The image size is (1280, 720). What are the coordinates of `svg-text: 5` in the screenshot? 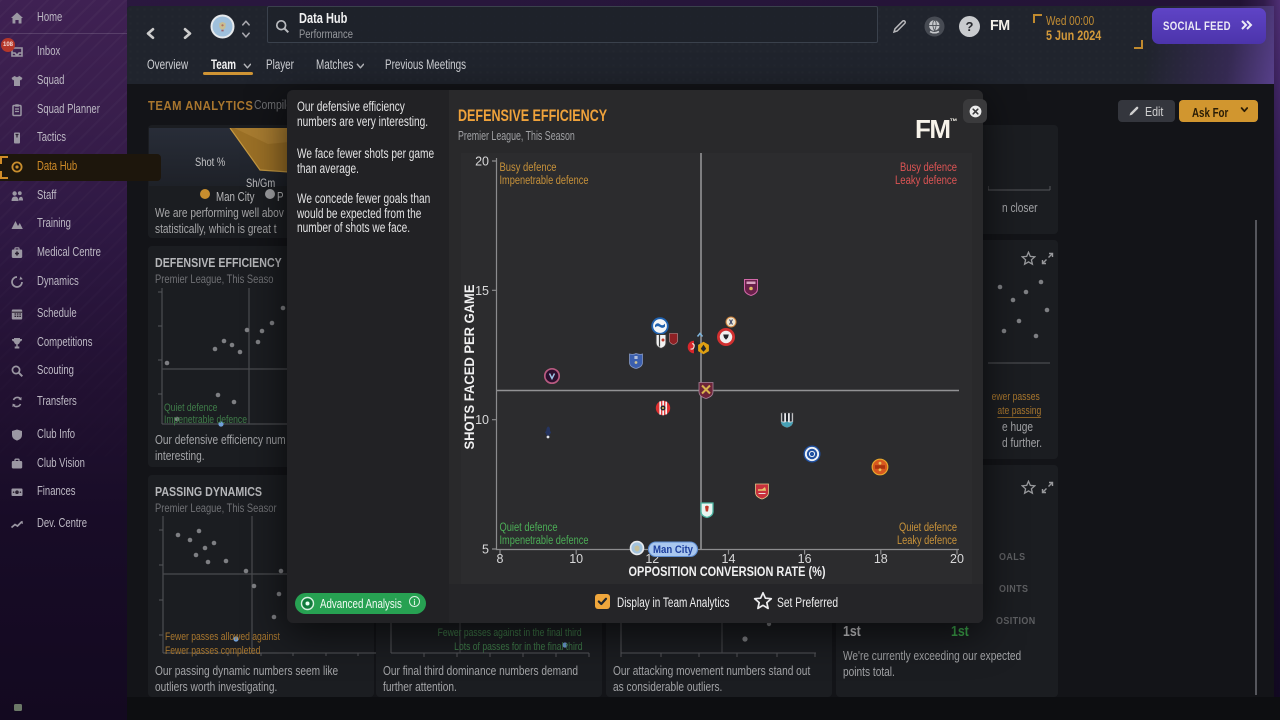 It's located at (485, 550).